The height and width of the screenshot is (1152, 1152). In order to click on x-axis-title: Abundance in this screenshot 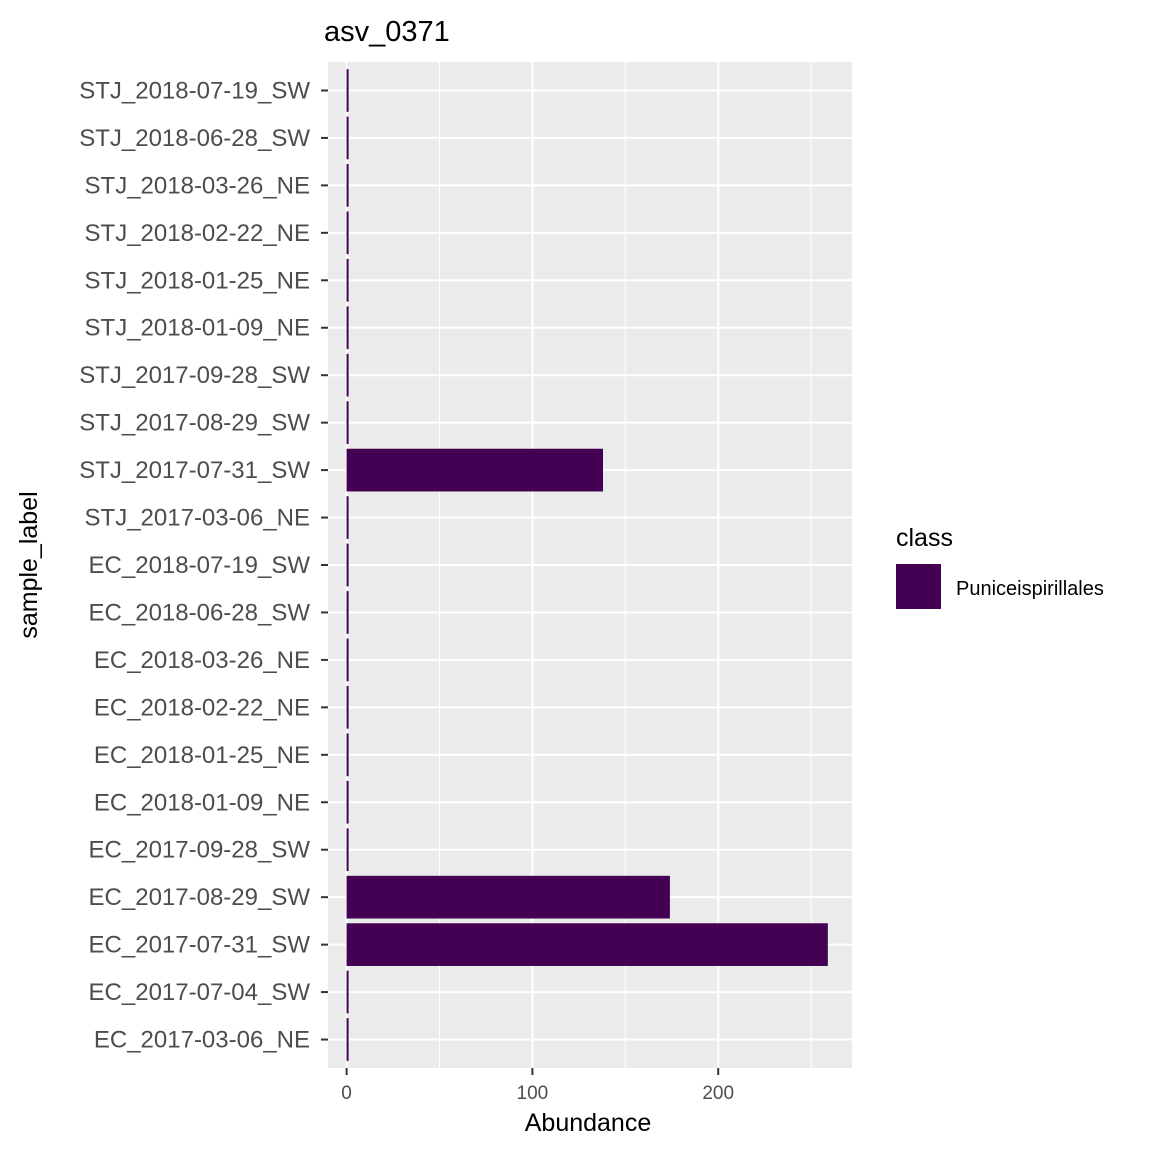, I will do `click(588, 1123)`.